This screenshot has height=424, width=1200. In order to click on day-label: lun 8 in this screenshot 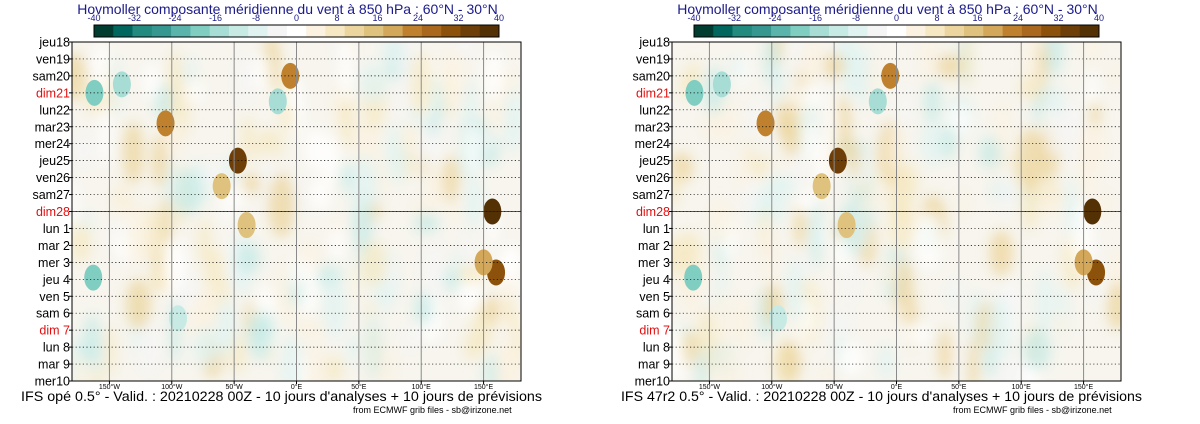, I will do `click(656, 348)`.